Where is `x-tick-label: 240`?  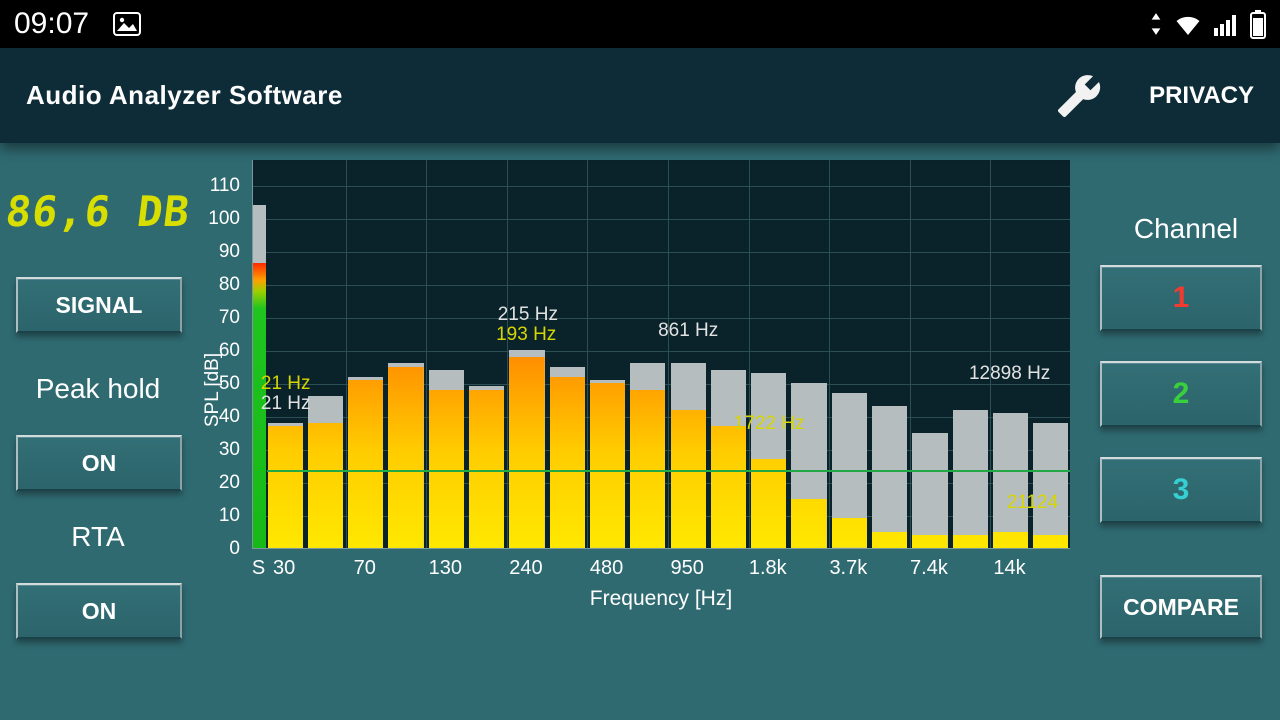
x-tick-label: 240 is located at coordinates (526, 568).